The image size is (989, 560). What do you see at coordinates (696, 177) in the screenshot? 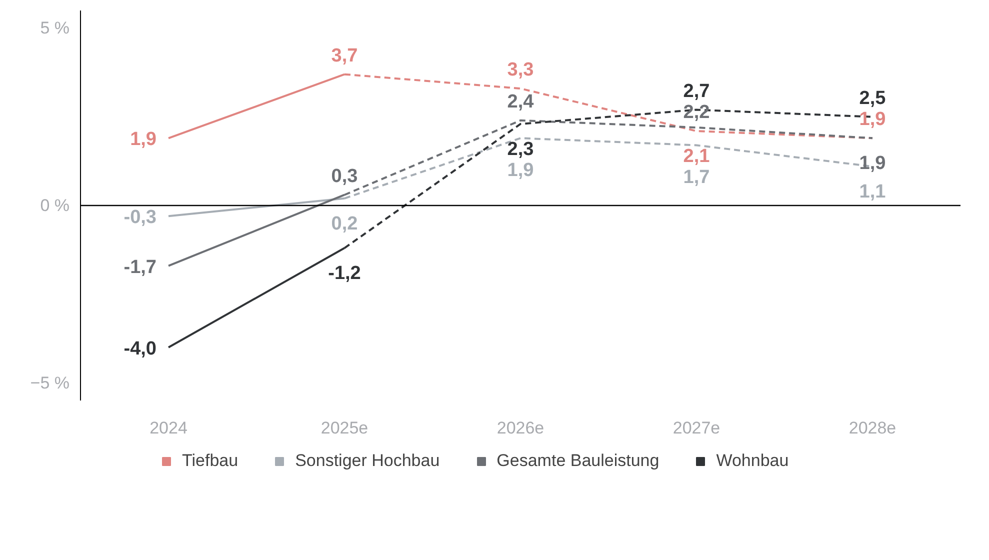
I see `data-label: 1,7` at bounding box center [696, 177].